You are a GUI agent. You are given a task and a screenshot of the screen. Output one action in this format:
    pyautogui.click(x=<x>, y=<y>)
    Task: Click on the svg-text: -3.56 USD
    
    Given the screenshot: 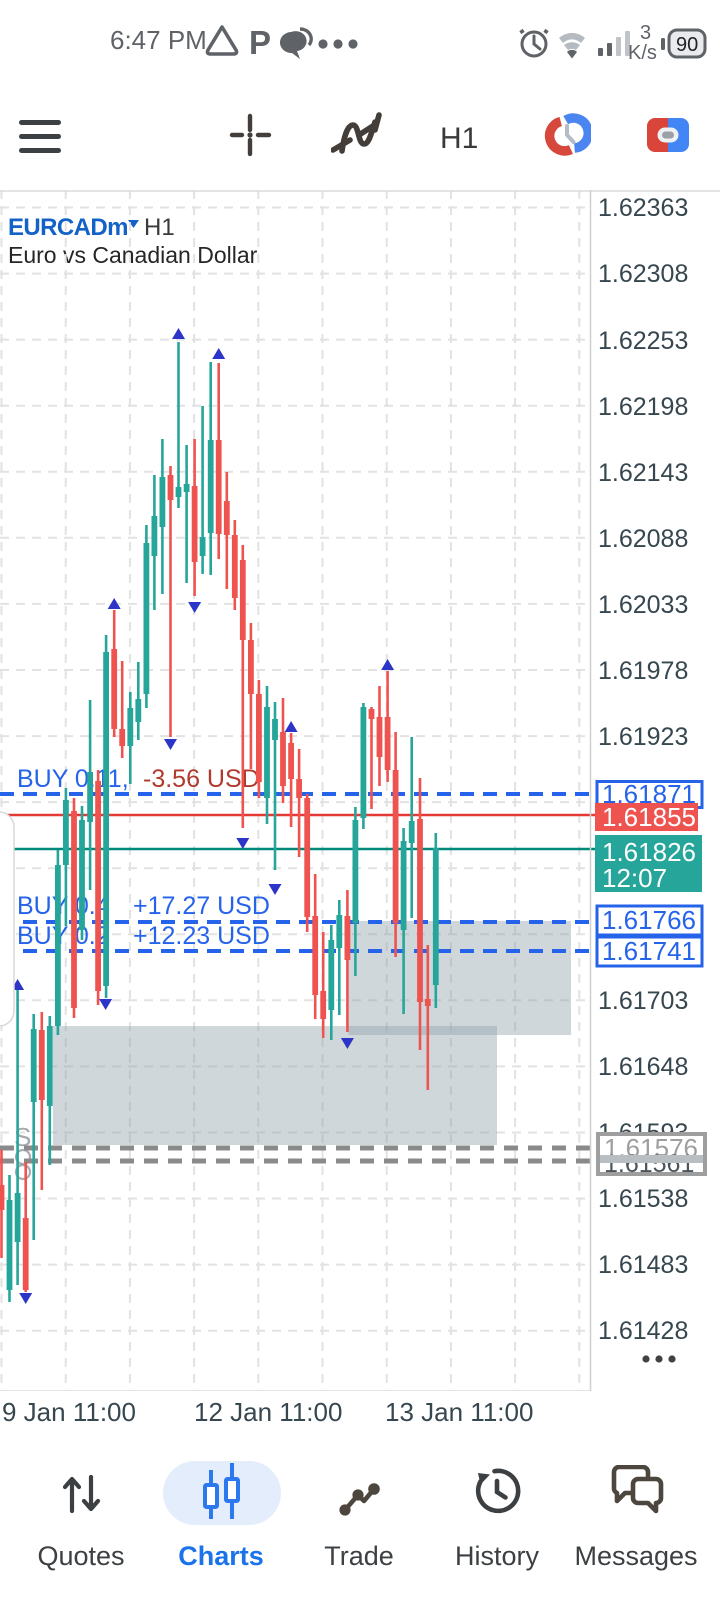 What is the action you would take?
    pyautogui.click(x=201, y=779)
    